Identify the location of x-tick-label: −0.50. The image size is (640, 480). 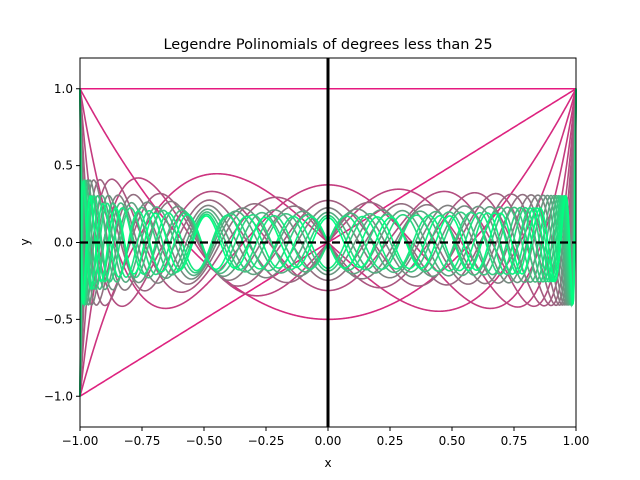
(204, 441).